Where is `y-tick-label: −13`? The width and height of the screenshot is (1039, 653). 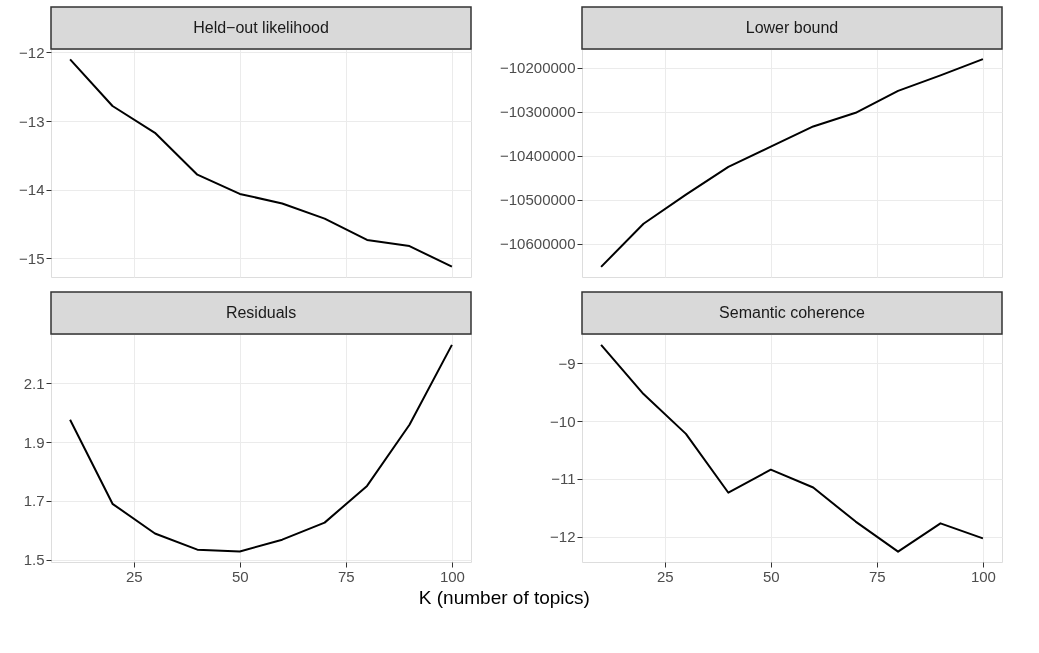
y-tick-label: −13 is located at coordinates (32, 121).